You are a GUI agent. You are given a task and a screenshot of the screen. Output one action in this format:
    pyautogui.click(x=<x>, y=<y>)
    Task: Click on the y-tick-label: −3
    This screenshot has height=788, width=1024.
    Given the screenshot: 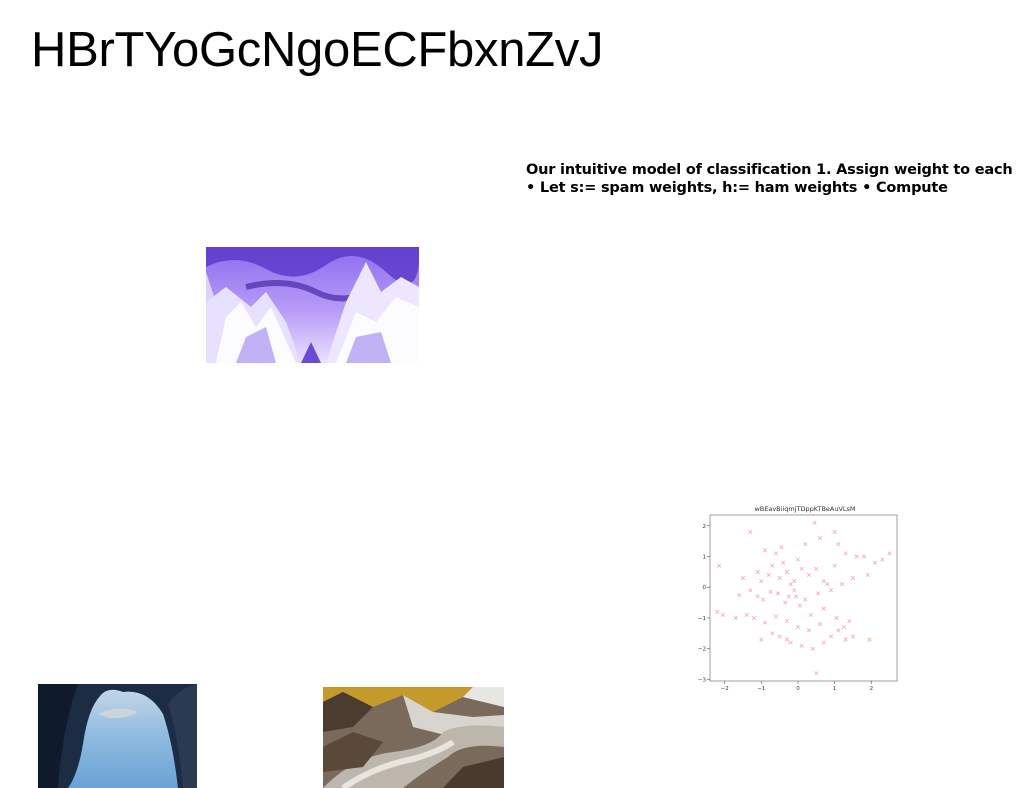 What is the action you would take?
    pyautogui.click(x=702, y=680)
    